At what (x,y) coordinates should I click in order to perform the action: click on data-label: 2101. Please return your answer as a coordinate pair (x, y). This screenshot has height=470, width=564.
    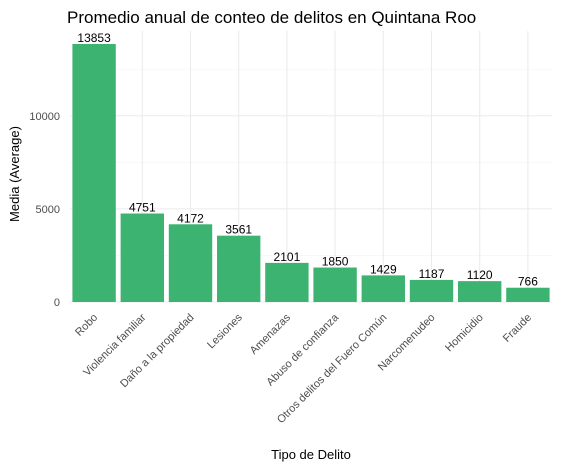
    Looking at the image, I should click on (287, 257).